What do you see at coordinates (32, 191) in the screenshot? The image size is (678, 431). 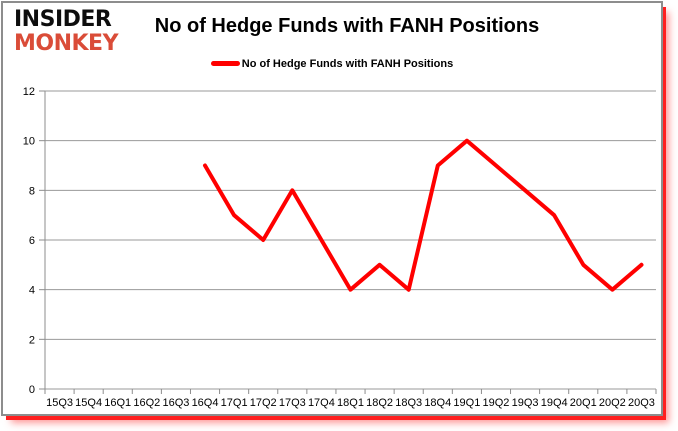 I see `y-axis-label: 8` at bounding box center [32, 191].